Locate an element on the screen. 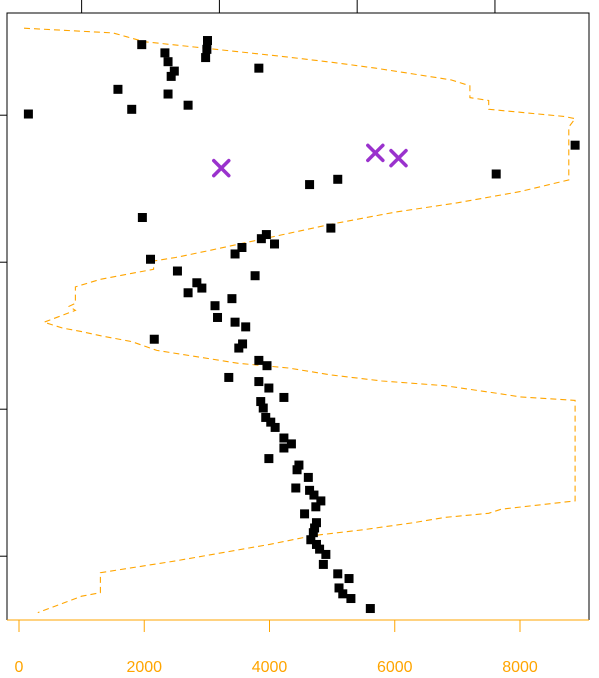 The image size is (599, 678). x-tick-label: 8000 is located at coordinates (520, 667).